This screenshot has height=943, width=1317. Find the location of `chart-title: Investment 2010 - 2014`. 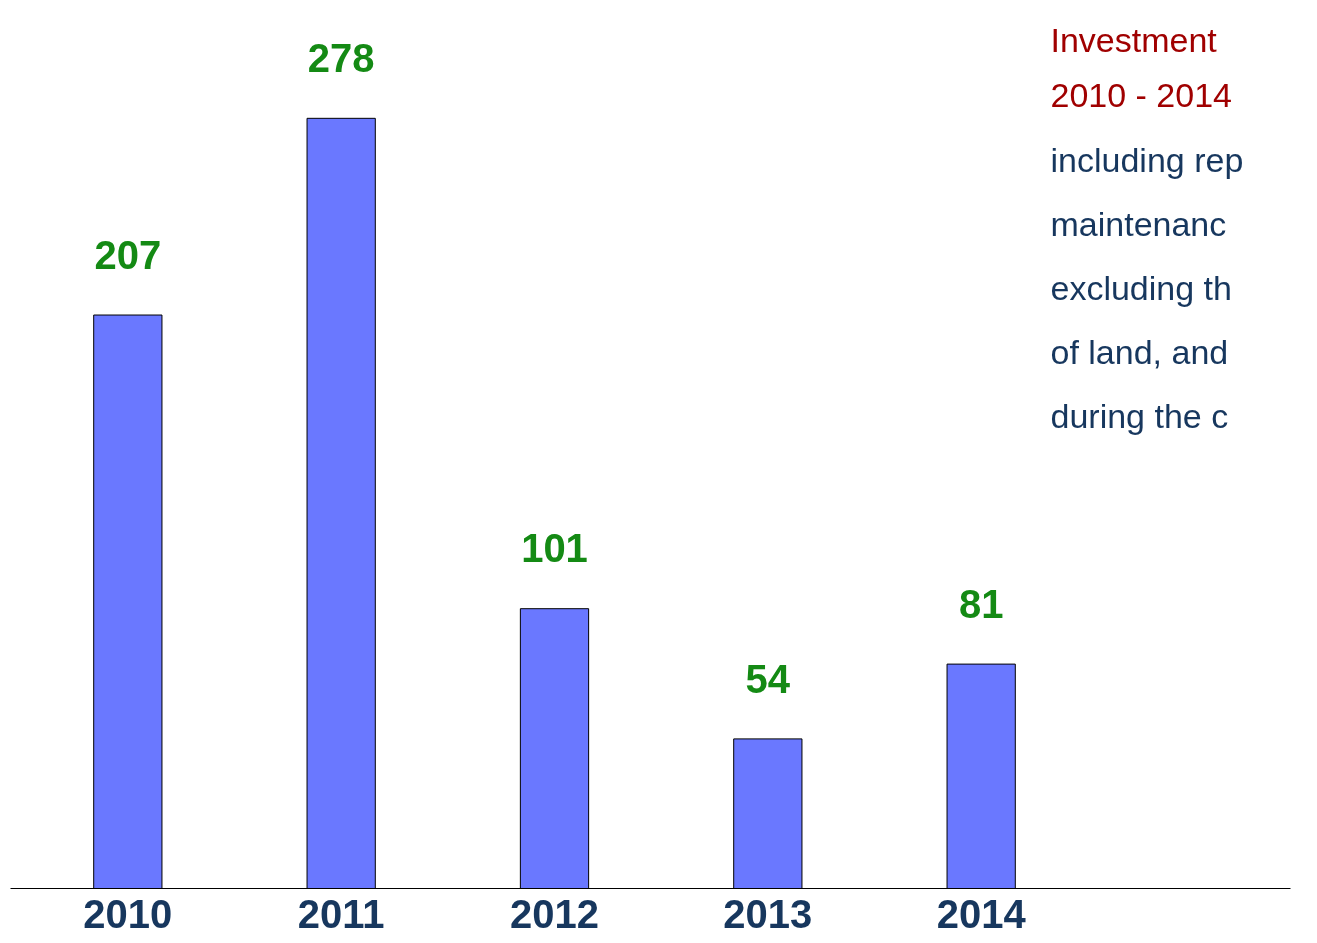

chart-title: Investment 2010 - 2014 is located at coordinates (1141, 67).